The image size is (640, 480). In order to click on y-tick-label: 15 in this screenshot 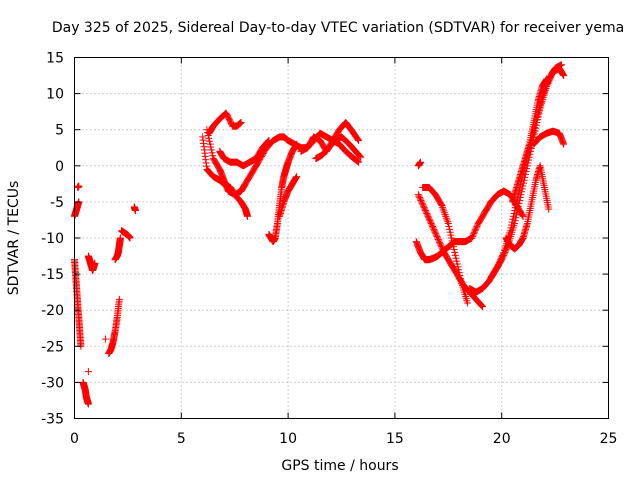, I will do `click(55, 59)`.